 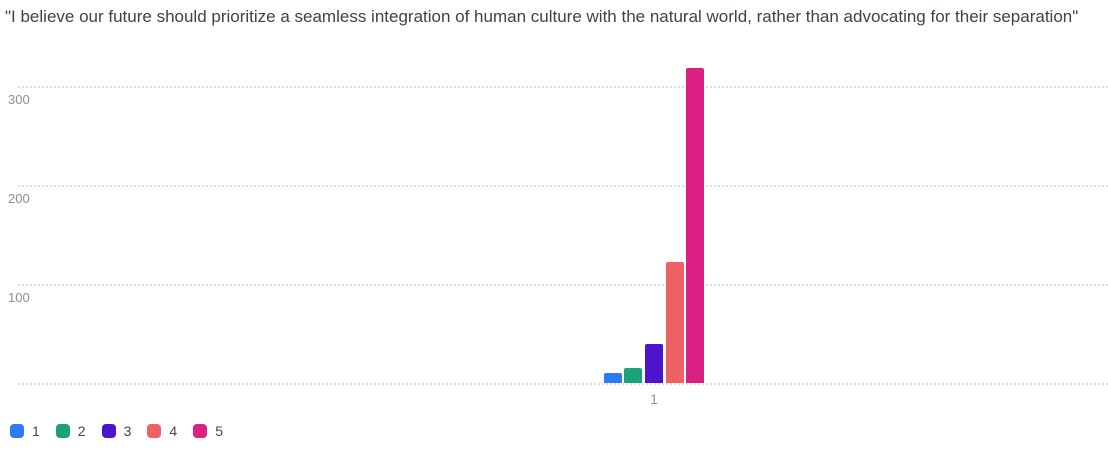 What do you see at coordinates (654, 399) in the screenshot?
I see `x-axis-category-label: 1` at bounding box center [654, 399].